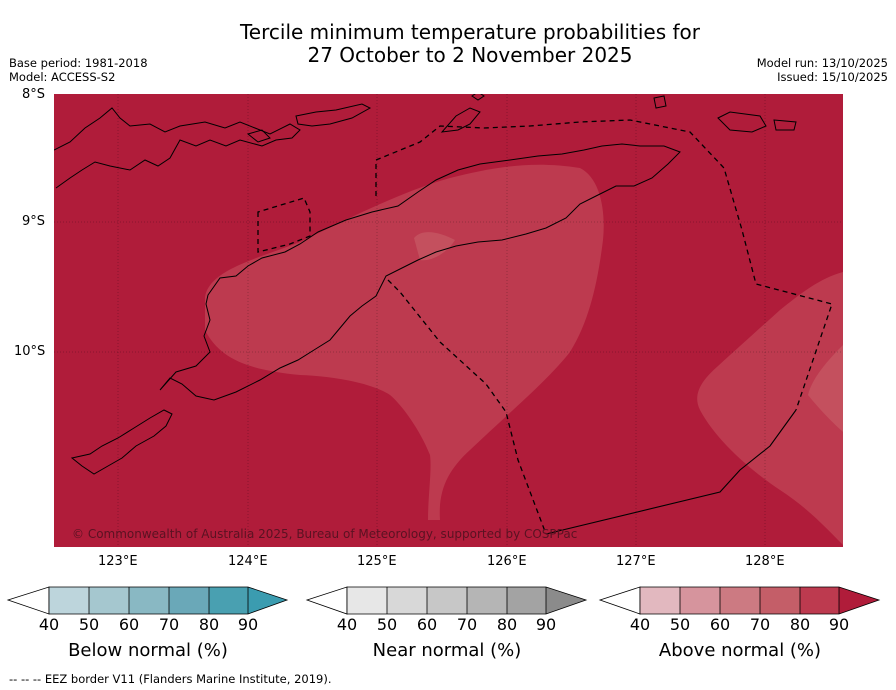  What do you see at coordinates (839, 624) in the screenshot?
I see `cb-above-tick: 90` at bounding box center [839, 624].